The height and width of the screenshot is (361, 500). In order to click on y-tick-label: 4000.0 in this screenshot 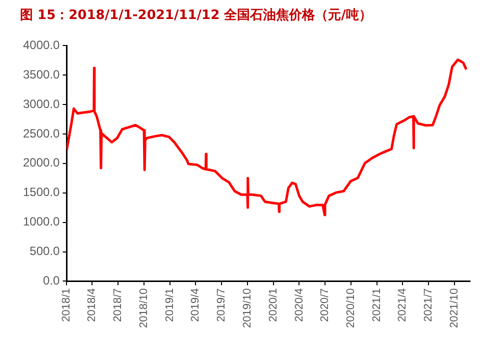, I will do `click(41, 45)`.